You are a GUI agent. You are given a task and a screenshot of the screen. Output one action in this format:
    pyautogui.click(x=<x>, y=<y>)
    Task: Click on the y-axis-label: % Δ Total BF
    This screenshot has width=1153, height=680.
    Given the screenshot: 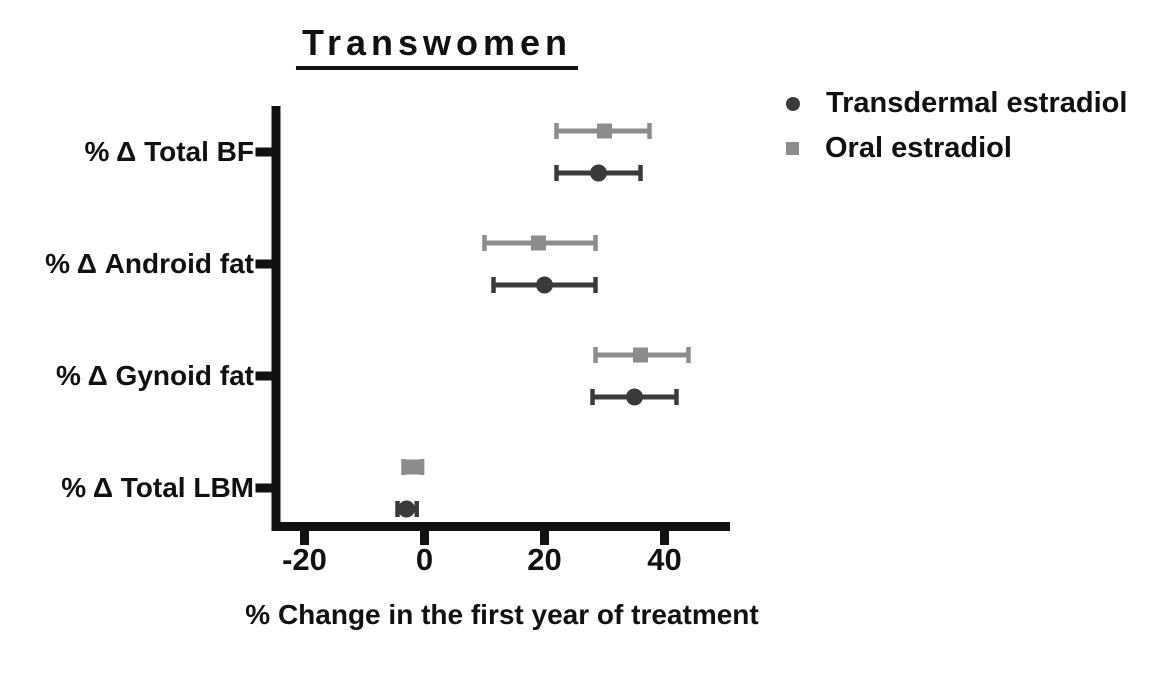 What is the action you would take?
    pyautogui.click(x=169, y=151)
    